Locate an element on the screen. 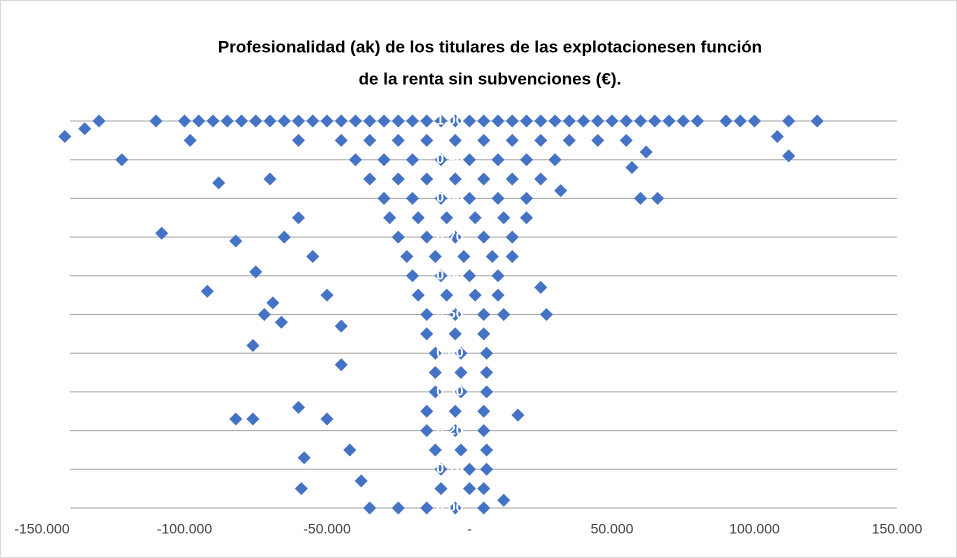 The image size is (957, 558). y-tick-label: 1,00 is located at coordinates (449, 120).